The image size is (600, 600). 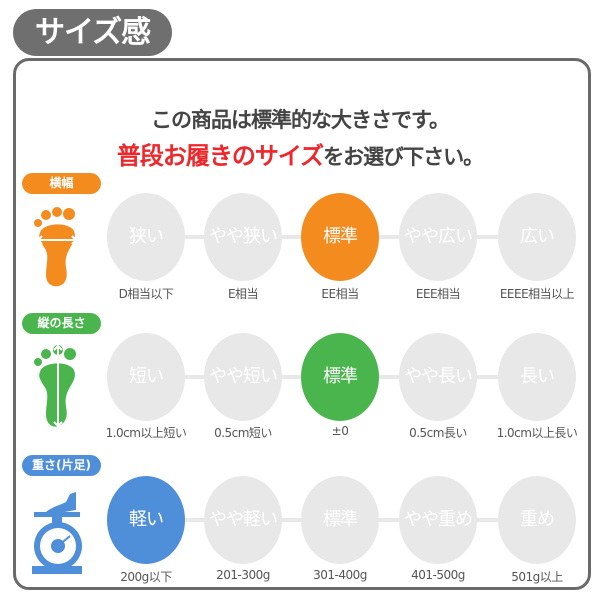 I want to click on option-caption: 200g以下, so click(x=146, y=577).